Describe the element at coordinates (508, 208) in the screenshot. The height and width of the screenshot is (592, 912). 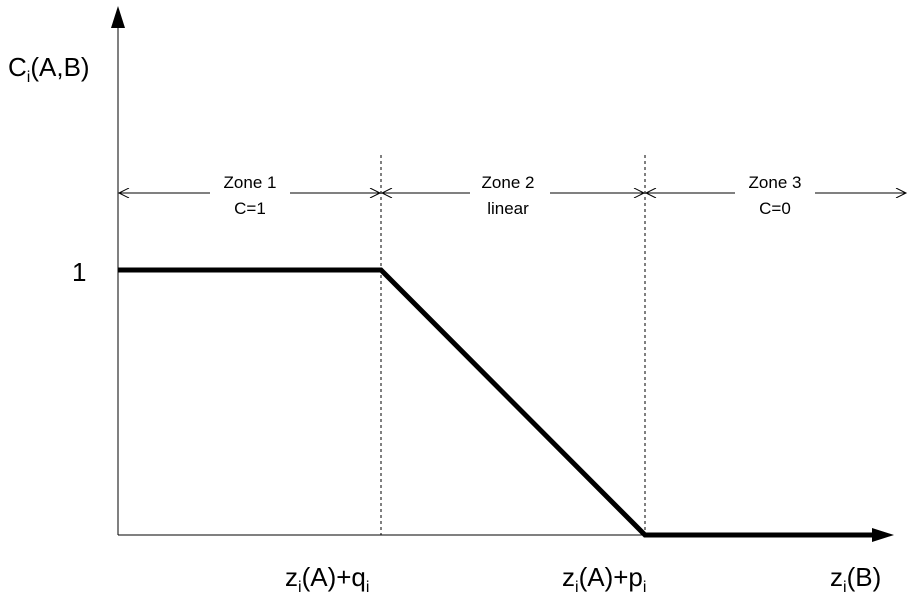
I see `zone-2-desc: linear` at that location.